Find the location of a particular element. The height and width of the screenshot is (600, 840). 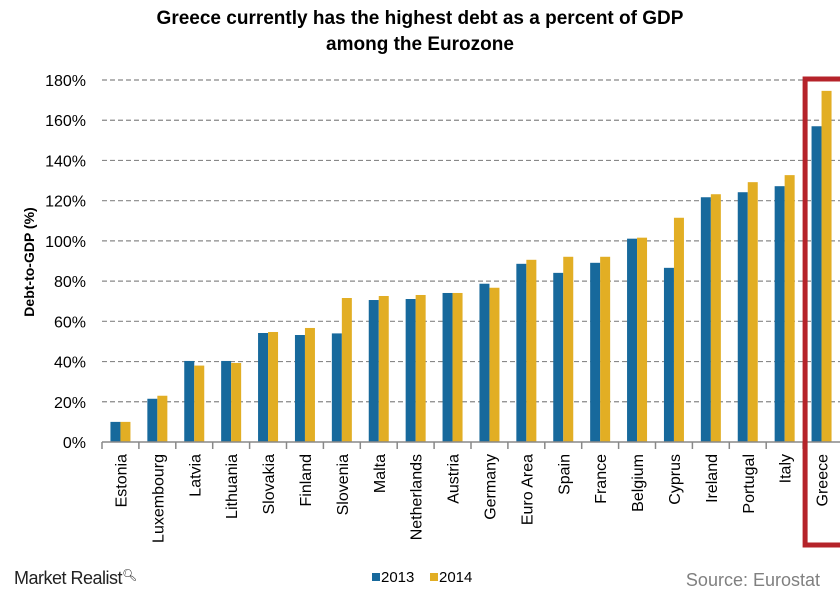

highlight-box is located at coordinates (821, 312).